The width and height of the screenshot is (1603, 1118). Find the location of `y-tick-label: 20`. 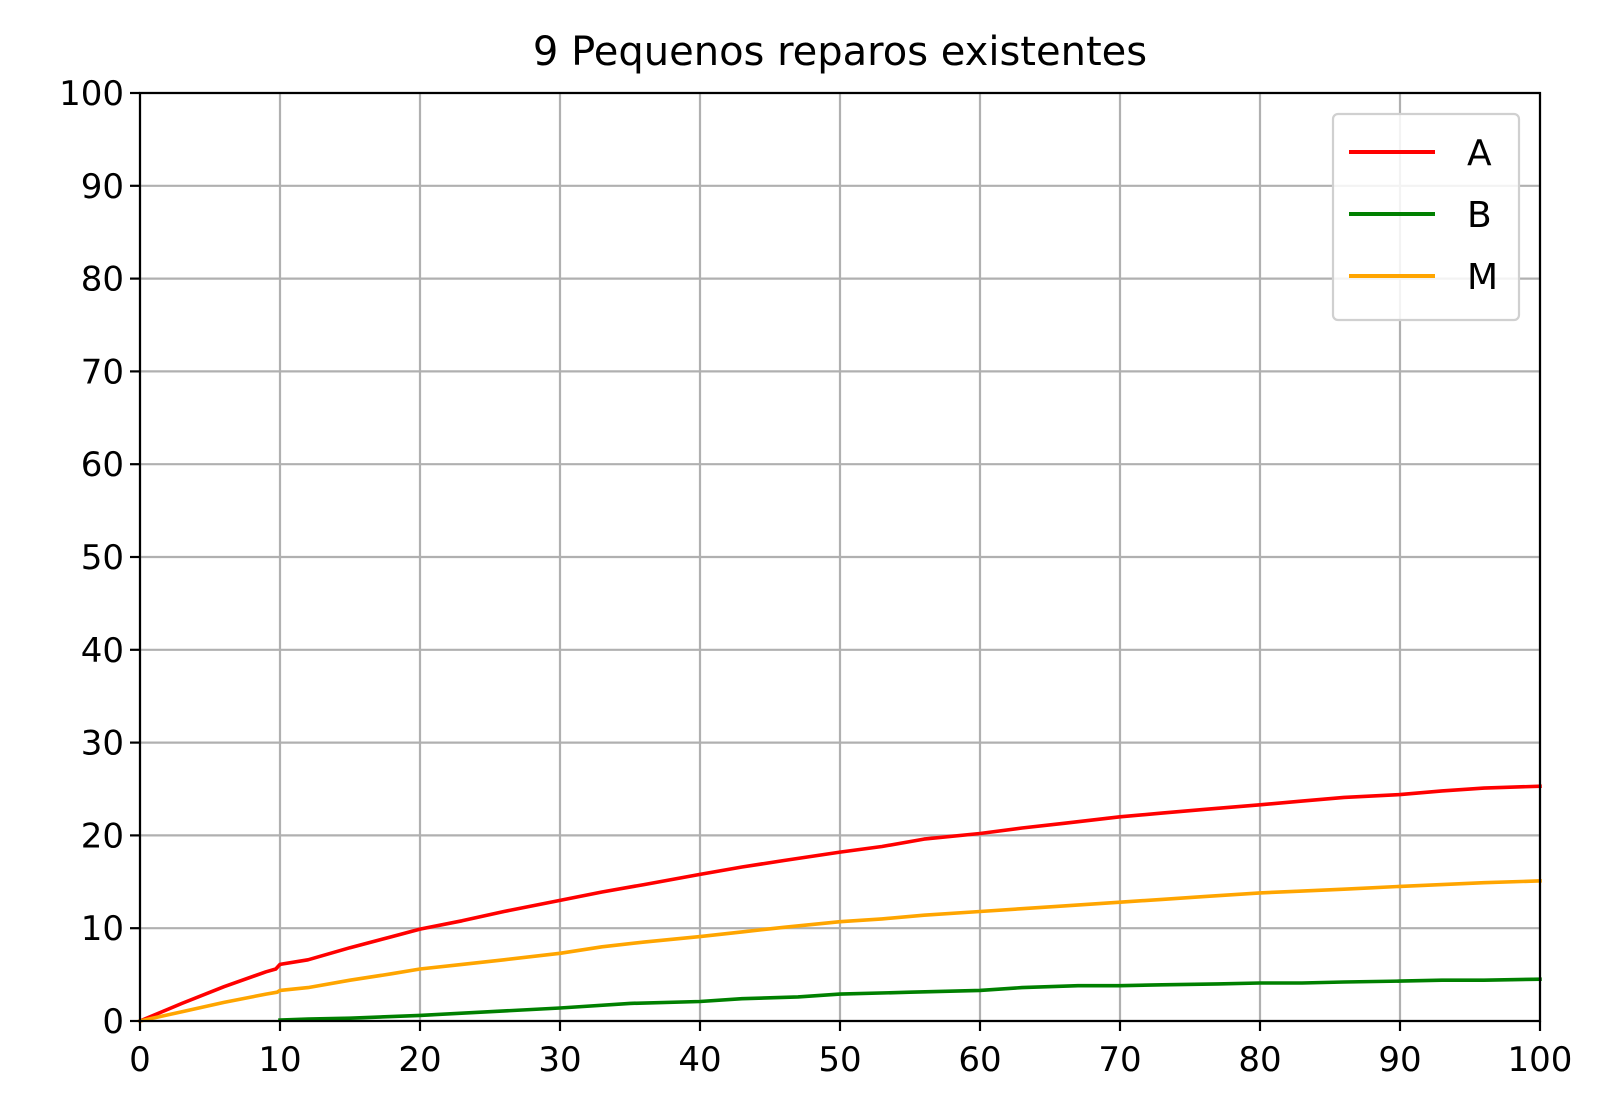

y-tick-label: 20 is located at coordinates (102, 836).